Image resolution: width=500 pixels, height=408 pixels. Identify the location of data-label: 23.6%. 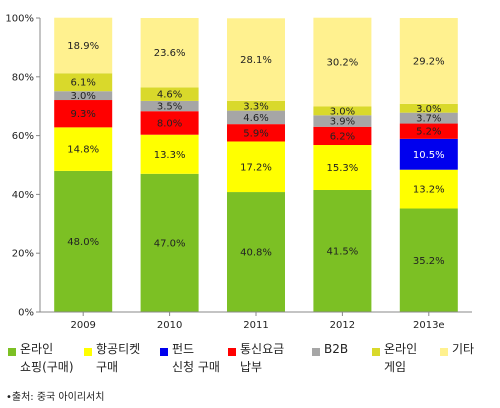
(170, 53).